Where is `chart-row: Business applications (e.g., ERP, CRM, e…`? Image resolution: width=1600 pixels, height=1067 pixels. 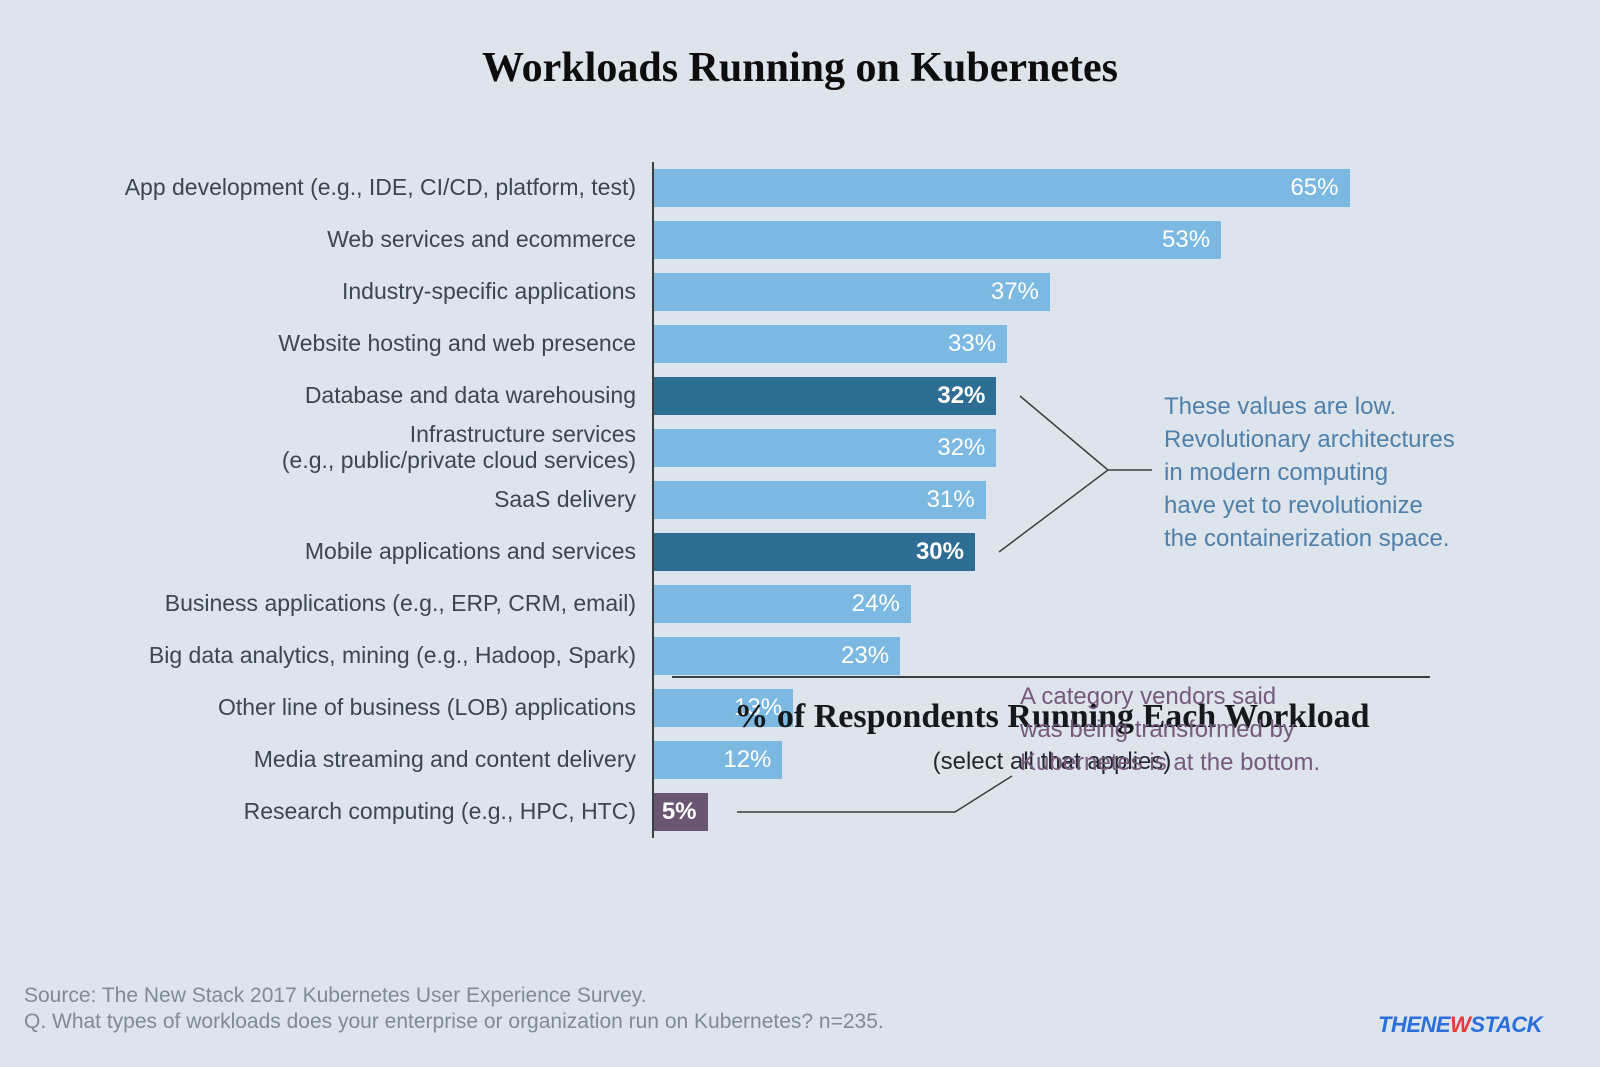 chart-row: Business applications (e.g., ERP, CRM, e… is located at coordinates (800, 604).